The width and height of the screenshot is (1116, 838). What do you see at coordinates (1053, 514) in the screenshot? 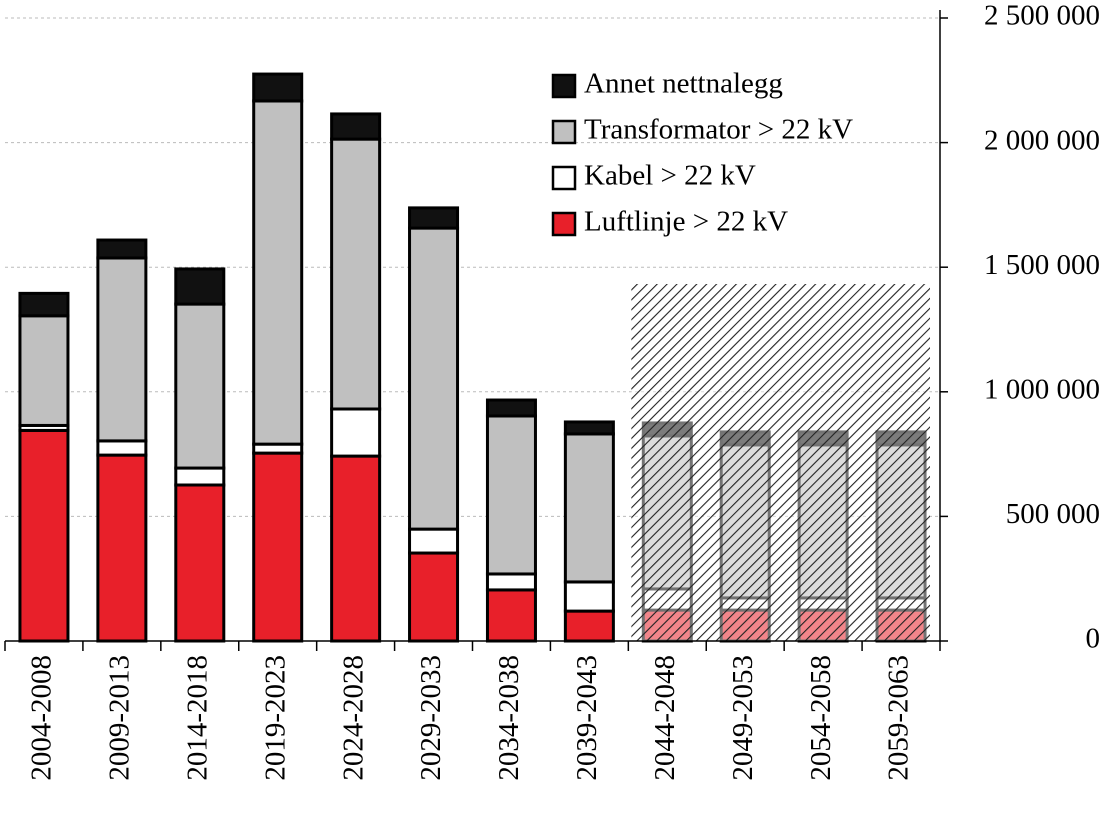
I see `y-tick-label: 500 000` at bounding box center [1053, 514].